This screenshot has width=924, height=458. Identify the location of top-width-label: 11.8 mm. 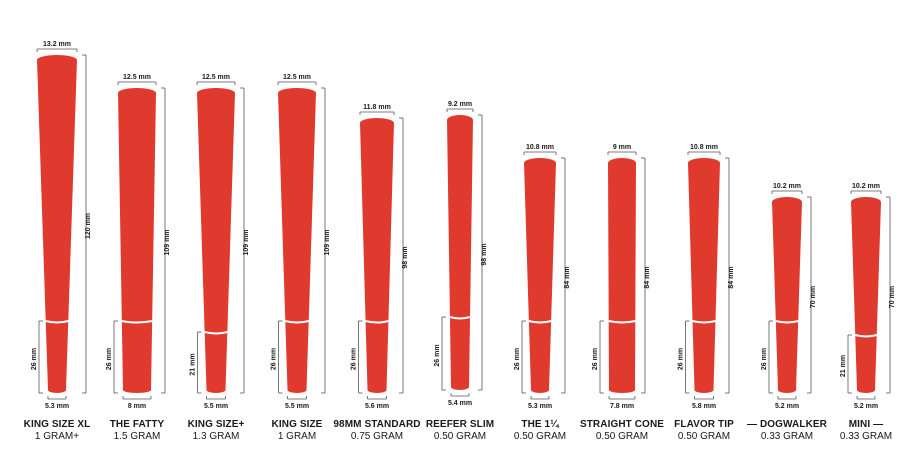
(377, 107).